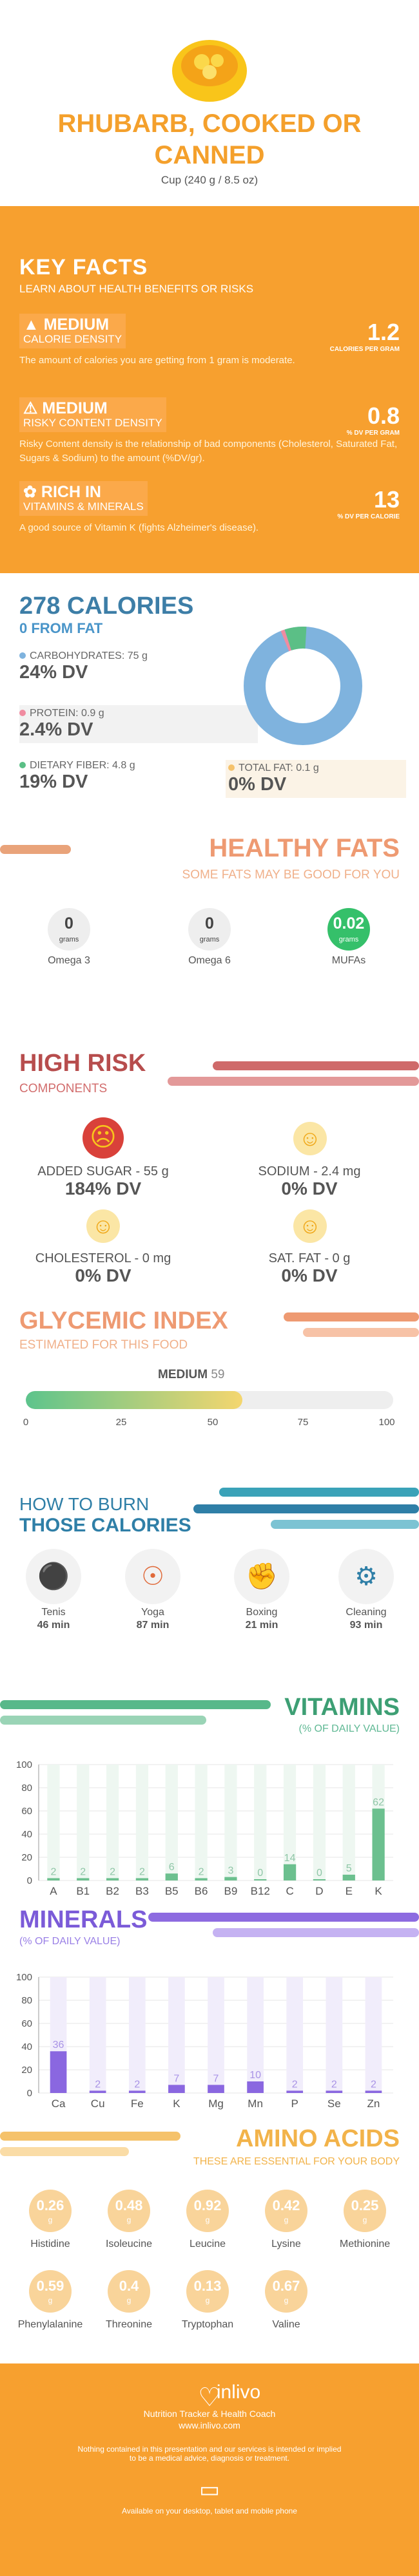 The width and height of the screenshot is (419, 2576). What do you see at coordinates (31, 325) in the screenshot?
I see `flame-icon: ▲` at bounding box center [31, 325].